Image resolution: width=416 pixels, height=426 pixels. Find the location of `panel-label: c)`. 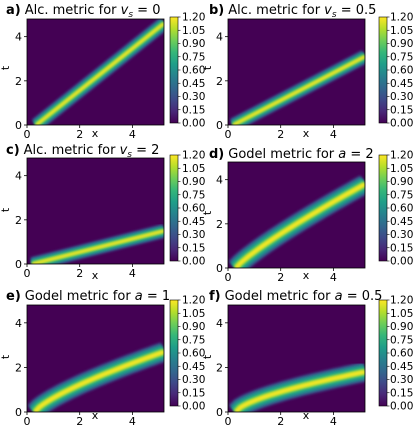

panel-label: c) is located at coordinates (13, 150).